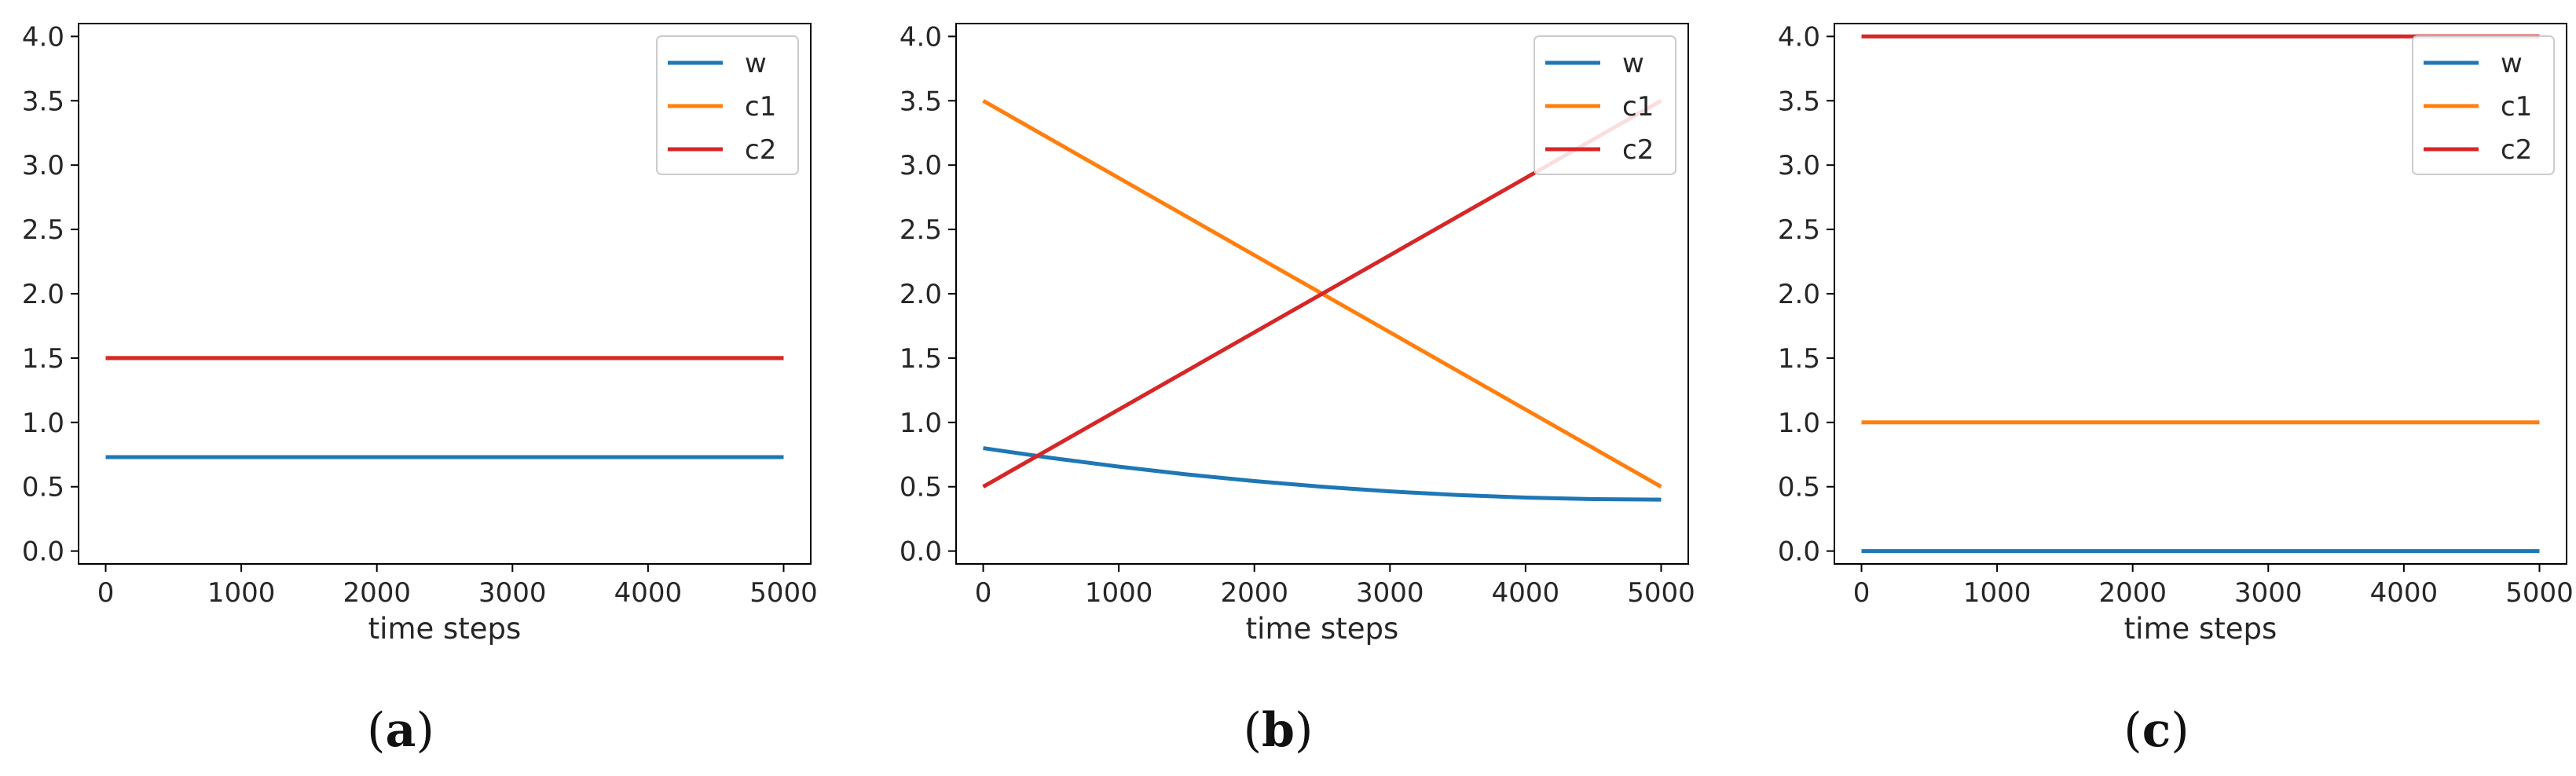 Image resolution: width=2576 pixels, height=776 pixels. I want to click on panel-label-letter: b, so click(1278, 730).